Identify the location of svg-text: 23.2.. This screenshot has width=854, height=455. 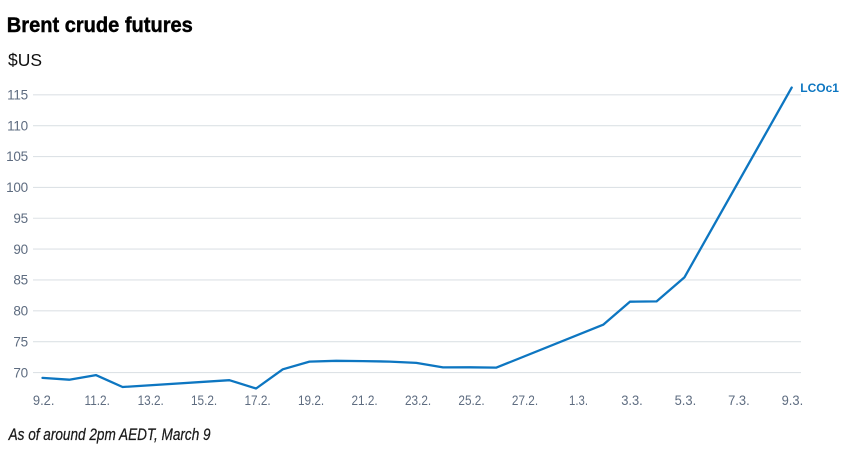
(418, 400).